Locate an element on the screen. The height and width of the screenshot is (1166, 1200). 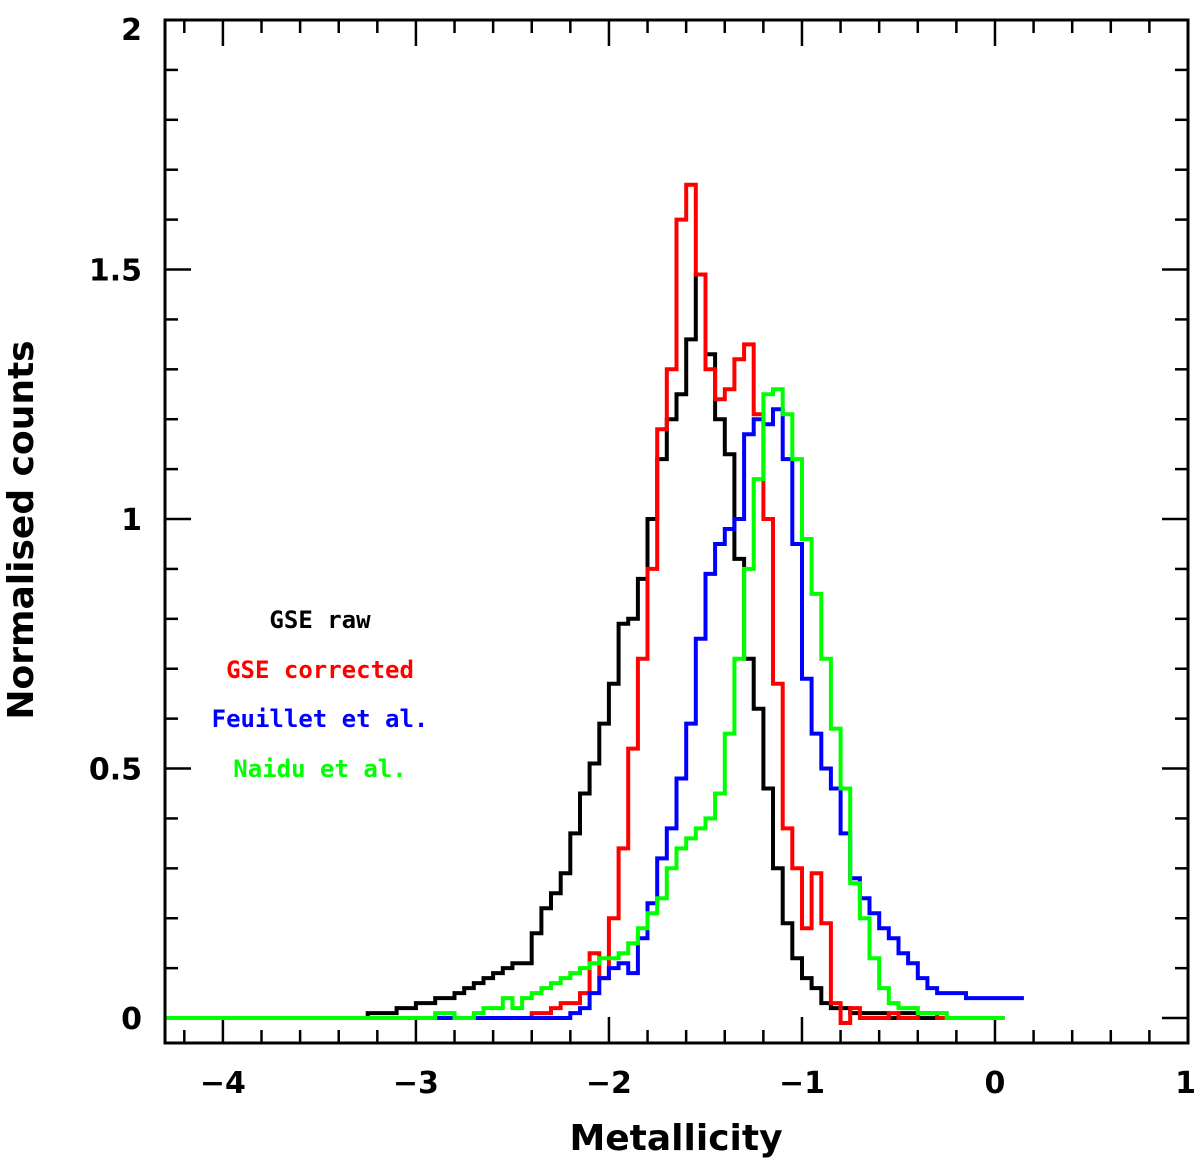
x-tick-label: −4 is located at coordinates (223, 1083).